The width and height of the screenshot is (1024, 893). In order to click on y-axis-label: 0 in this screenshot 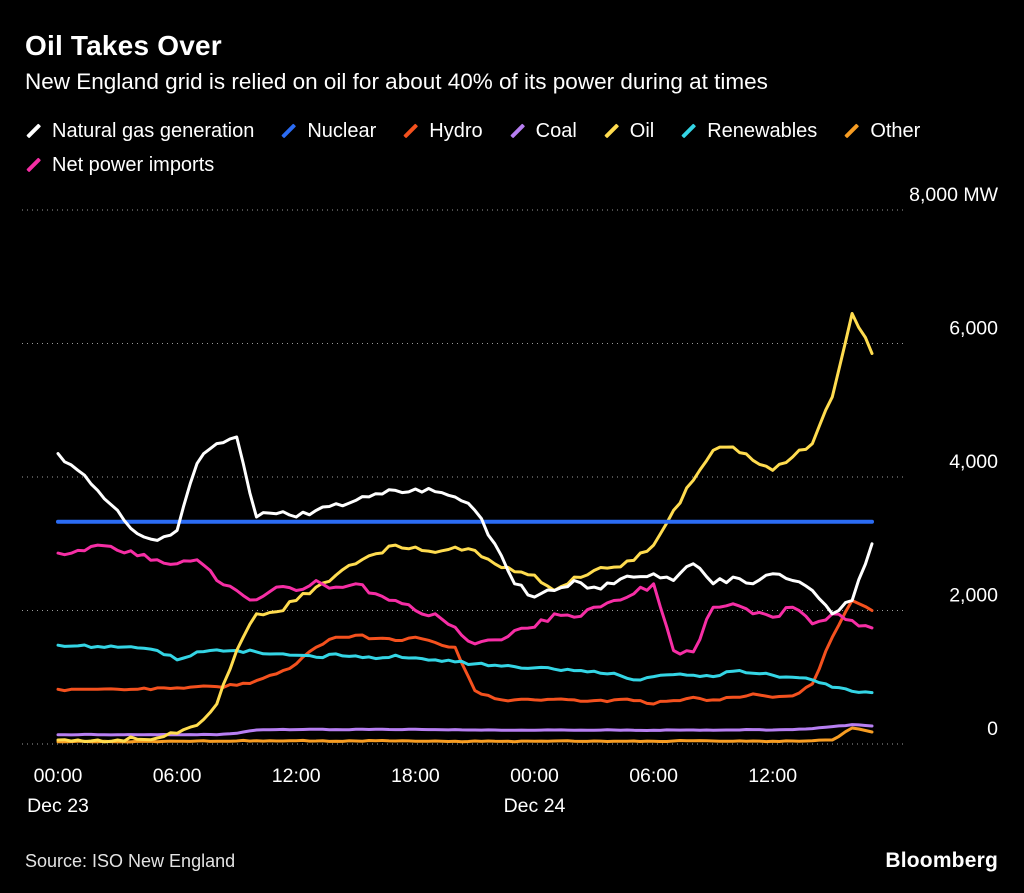, I will do `click(992, 729)`.